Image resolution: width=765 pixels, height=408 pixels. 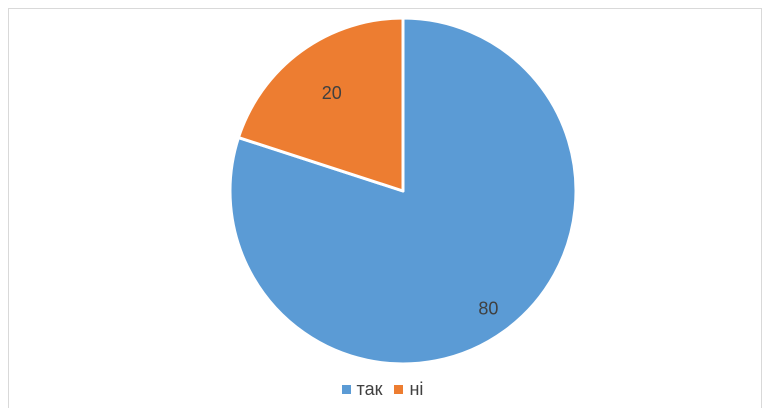 I want to click on chart-legend: так ні, so click(x=382, y=389).